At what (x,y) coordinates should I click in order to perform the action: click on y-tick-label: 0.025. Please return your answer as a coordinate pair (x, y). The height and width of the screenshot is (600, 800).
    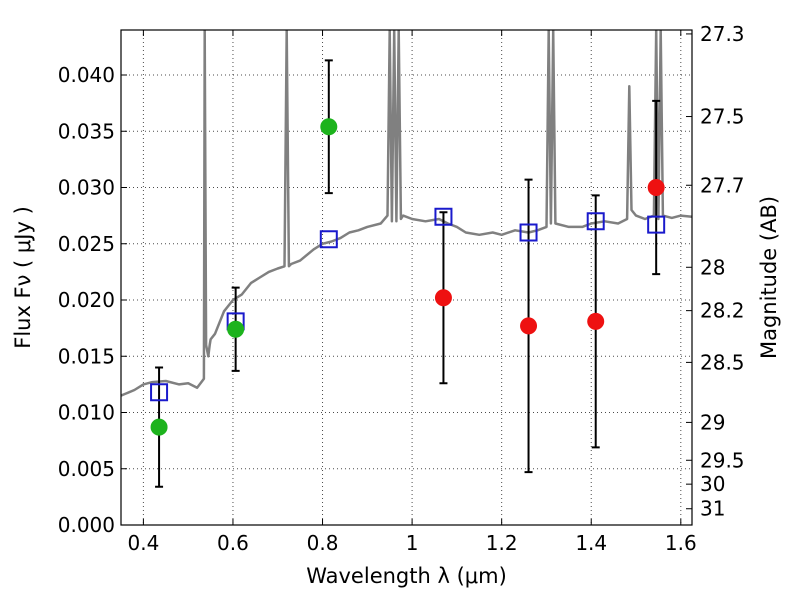
    Looking at the image, I should click on (86, 244).